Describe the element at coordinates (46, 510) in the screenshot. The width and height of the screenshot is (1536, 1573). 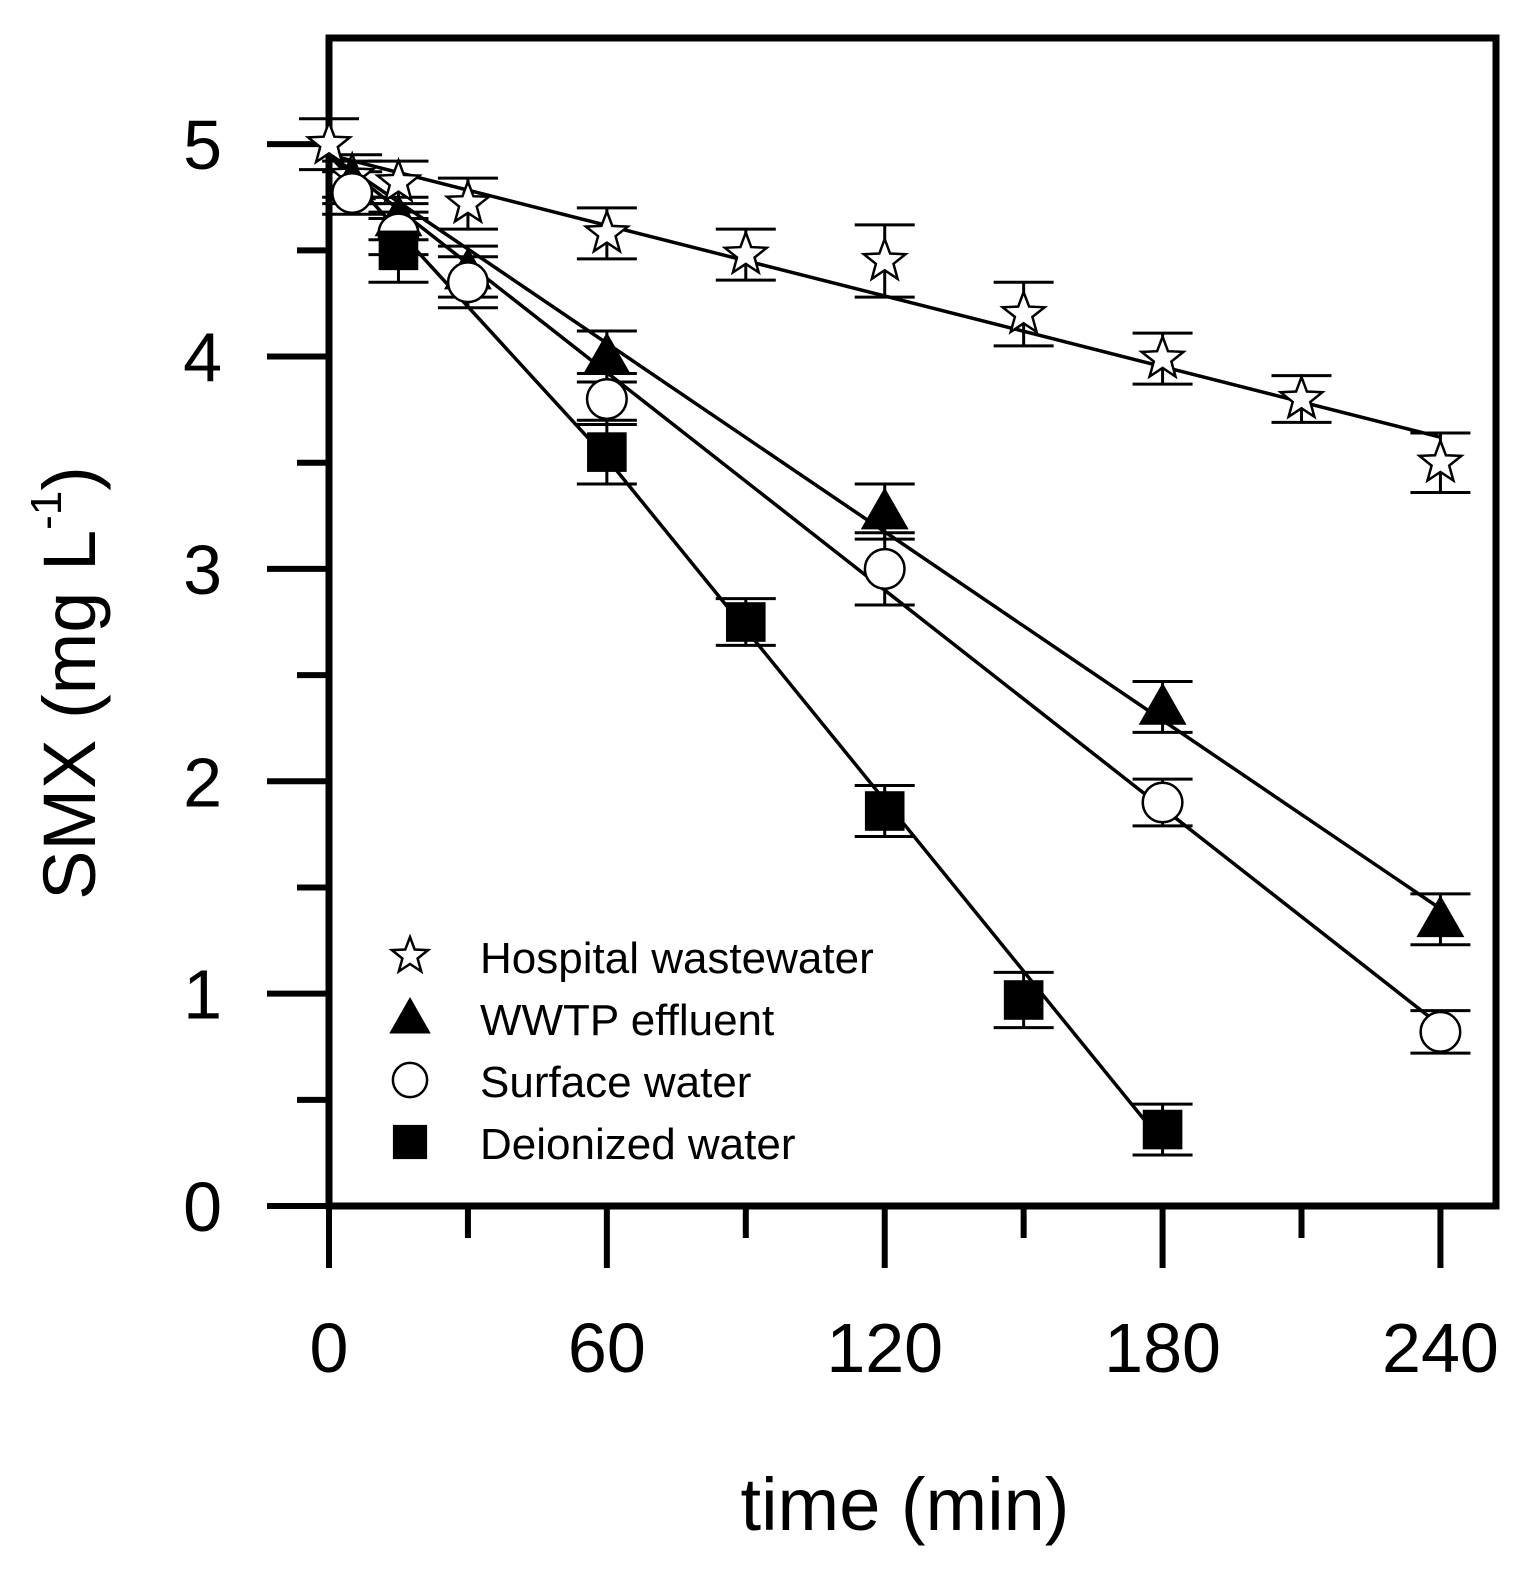
I see `y-axis-title-superscript: -1` at that location.